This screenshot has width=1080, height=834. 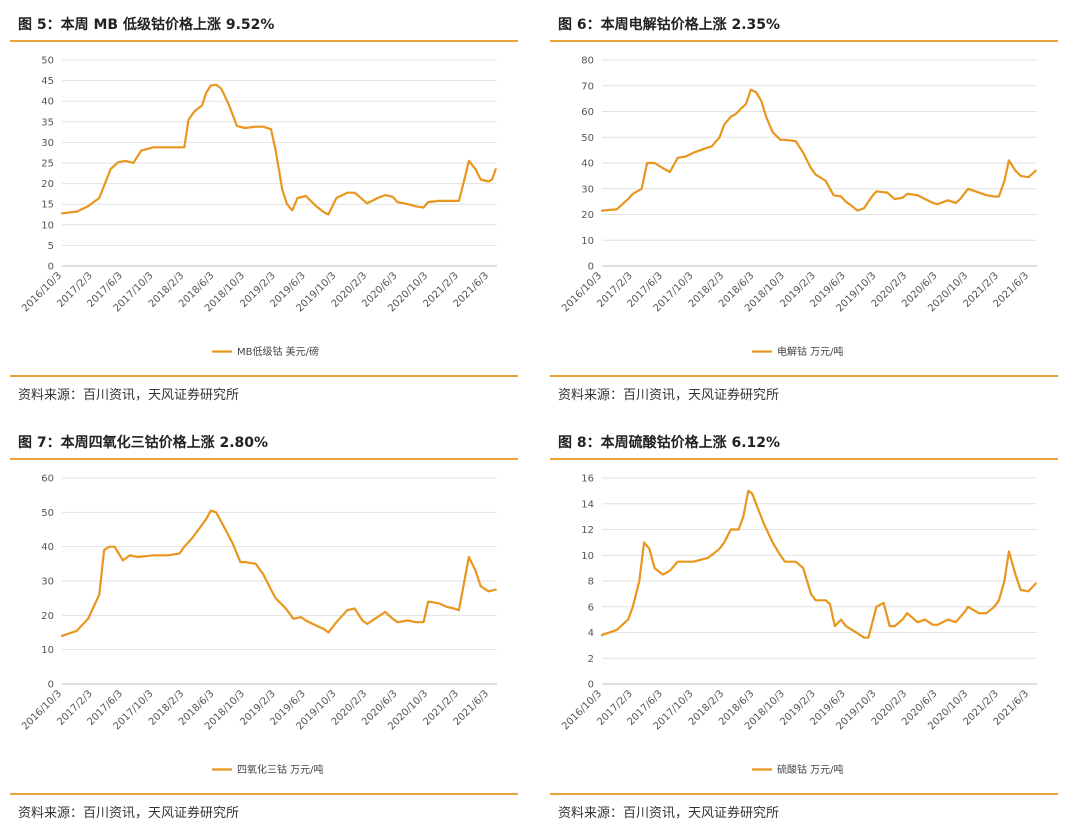 What do you see at coordinates (47, 81) in the screenshot?
I see `y-tick-label: 45` at bounding box center [47, 81].